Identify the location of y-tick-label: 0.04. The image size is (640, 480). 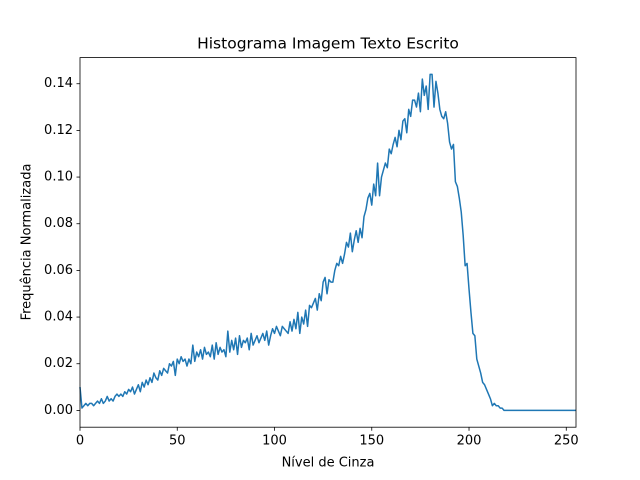
(58, 317).